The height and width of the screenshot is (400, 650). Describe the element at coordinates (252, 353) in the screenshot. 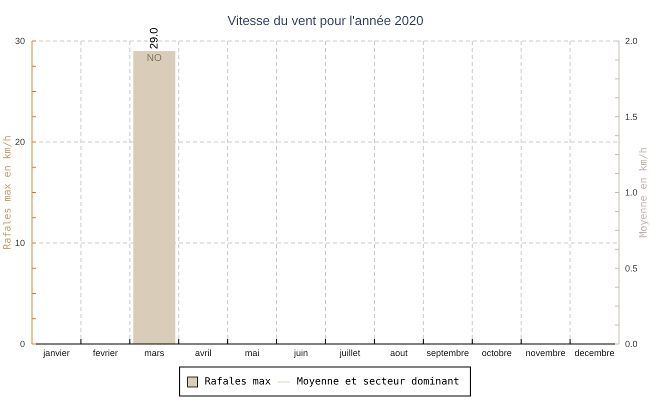

I see `x-tick-label: mai` at that location.